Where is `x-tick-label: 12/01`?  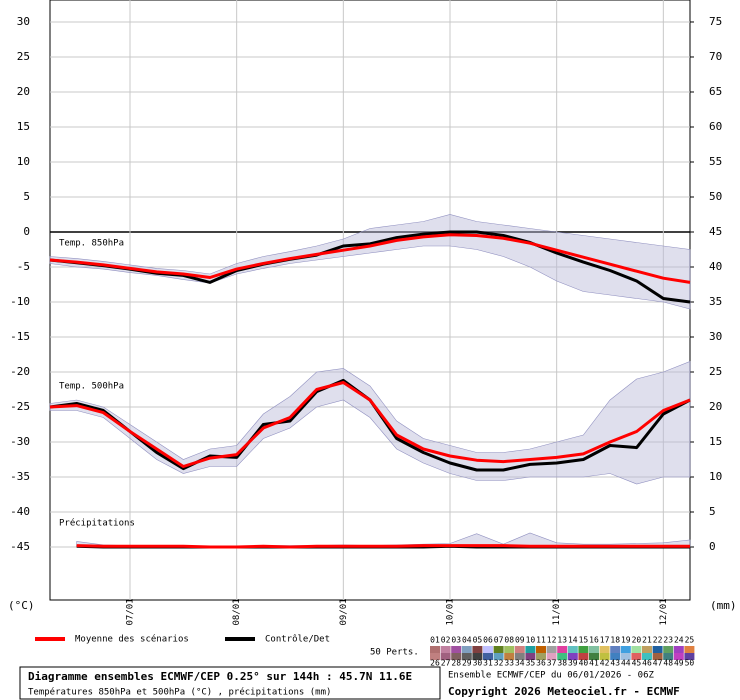 x-tick-label: 12/01 is located at coordinates (664, 611).